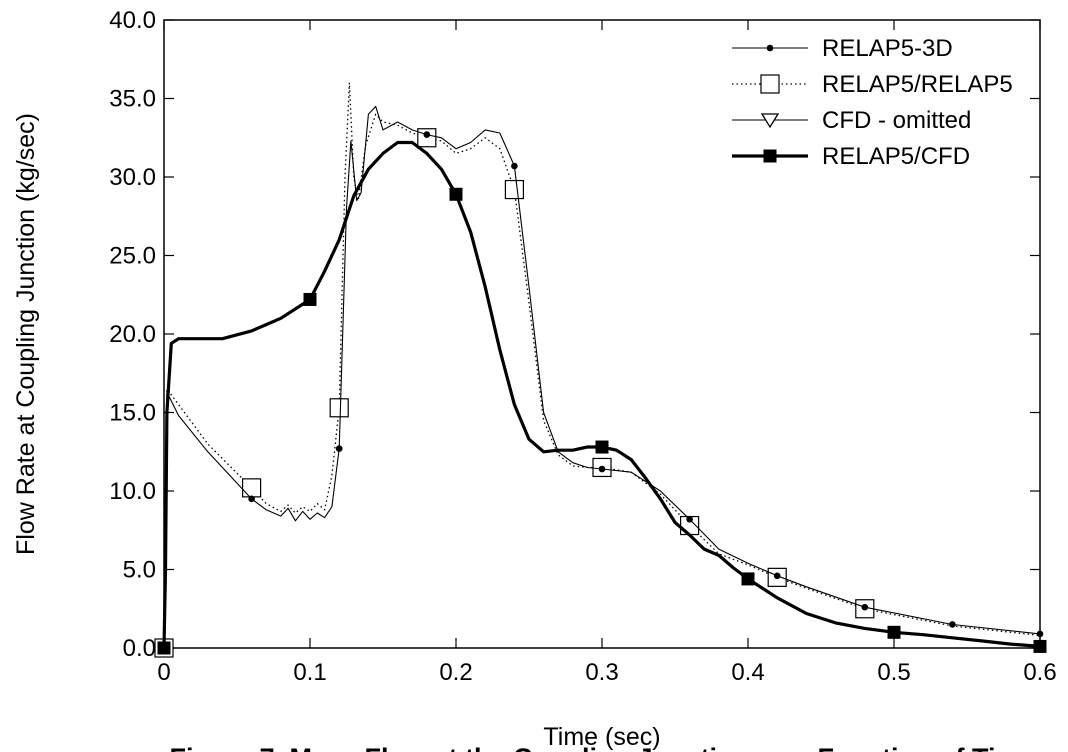  I want to click on y-tick-label: 40.0, so click(132, 20).